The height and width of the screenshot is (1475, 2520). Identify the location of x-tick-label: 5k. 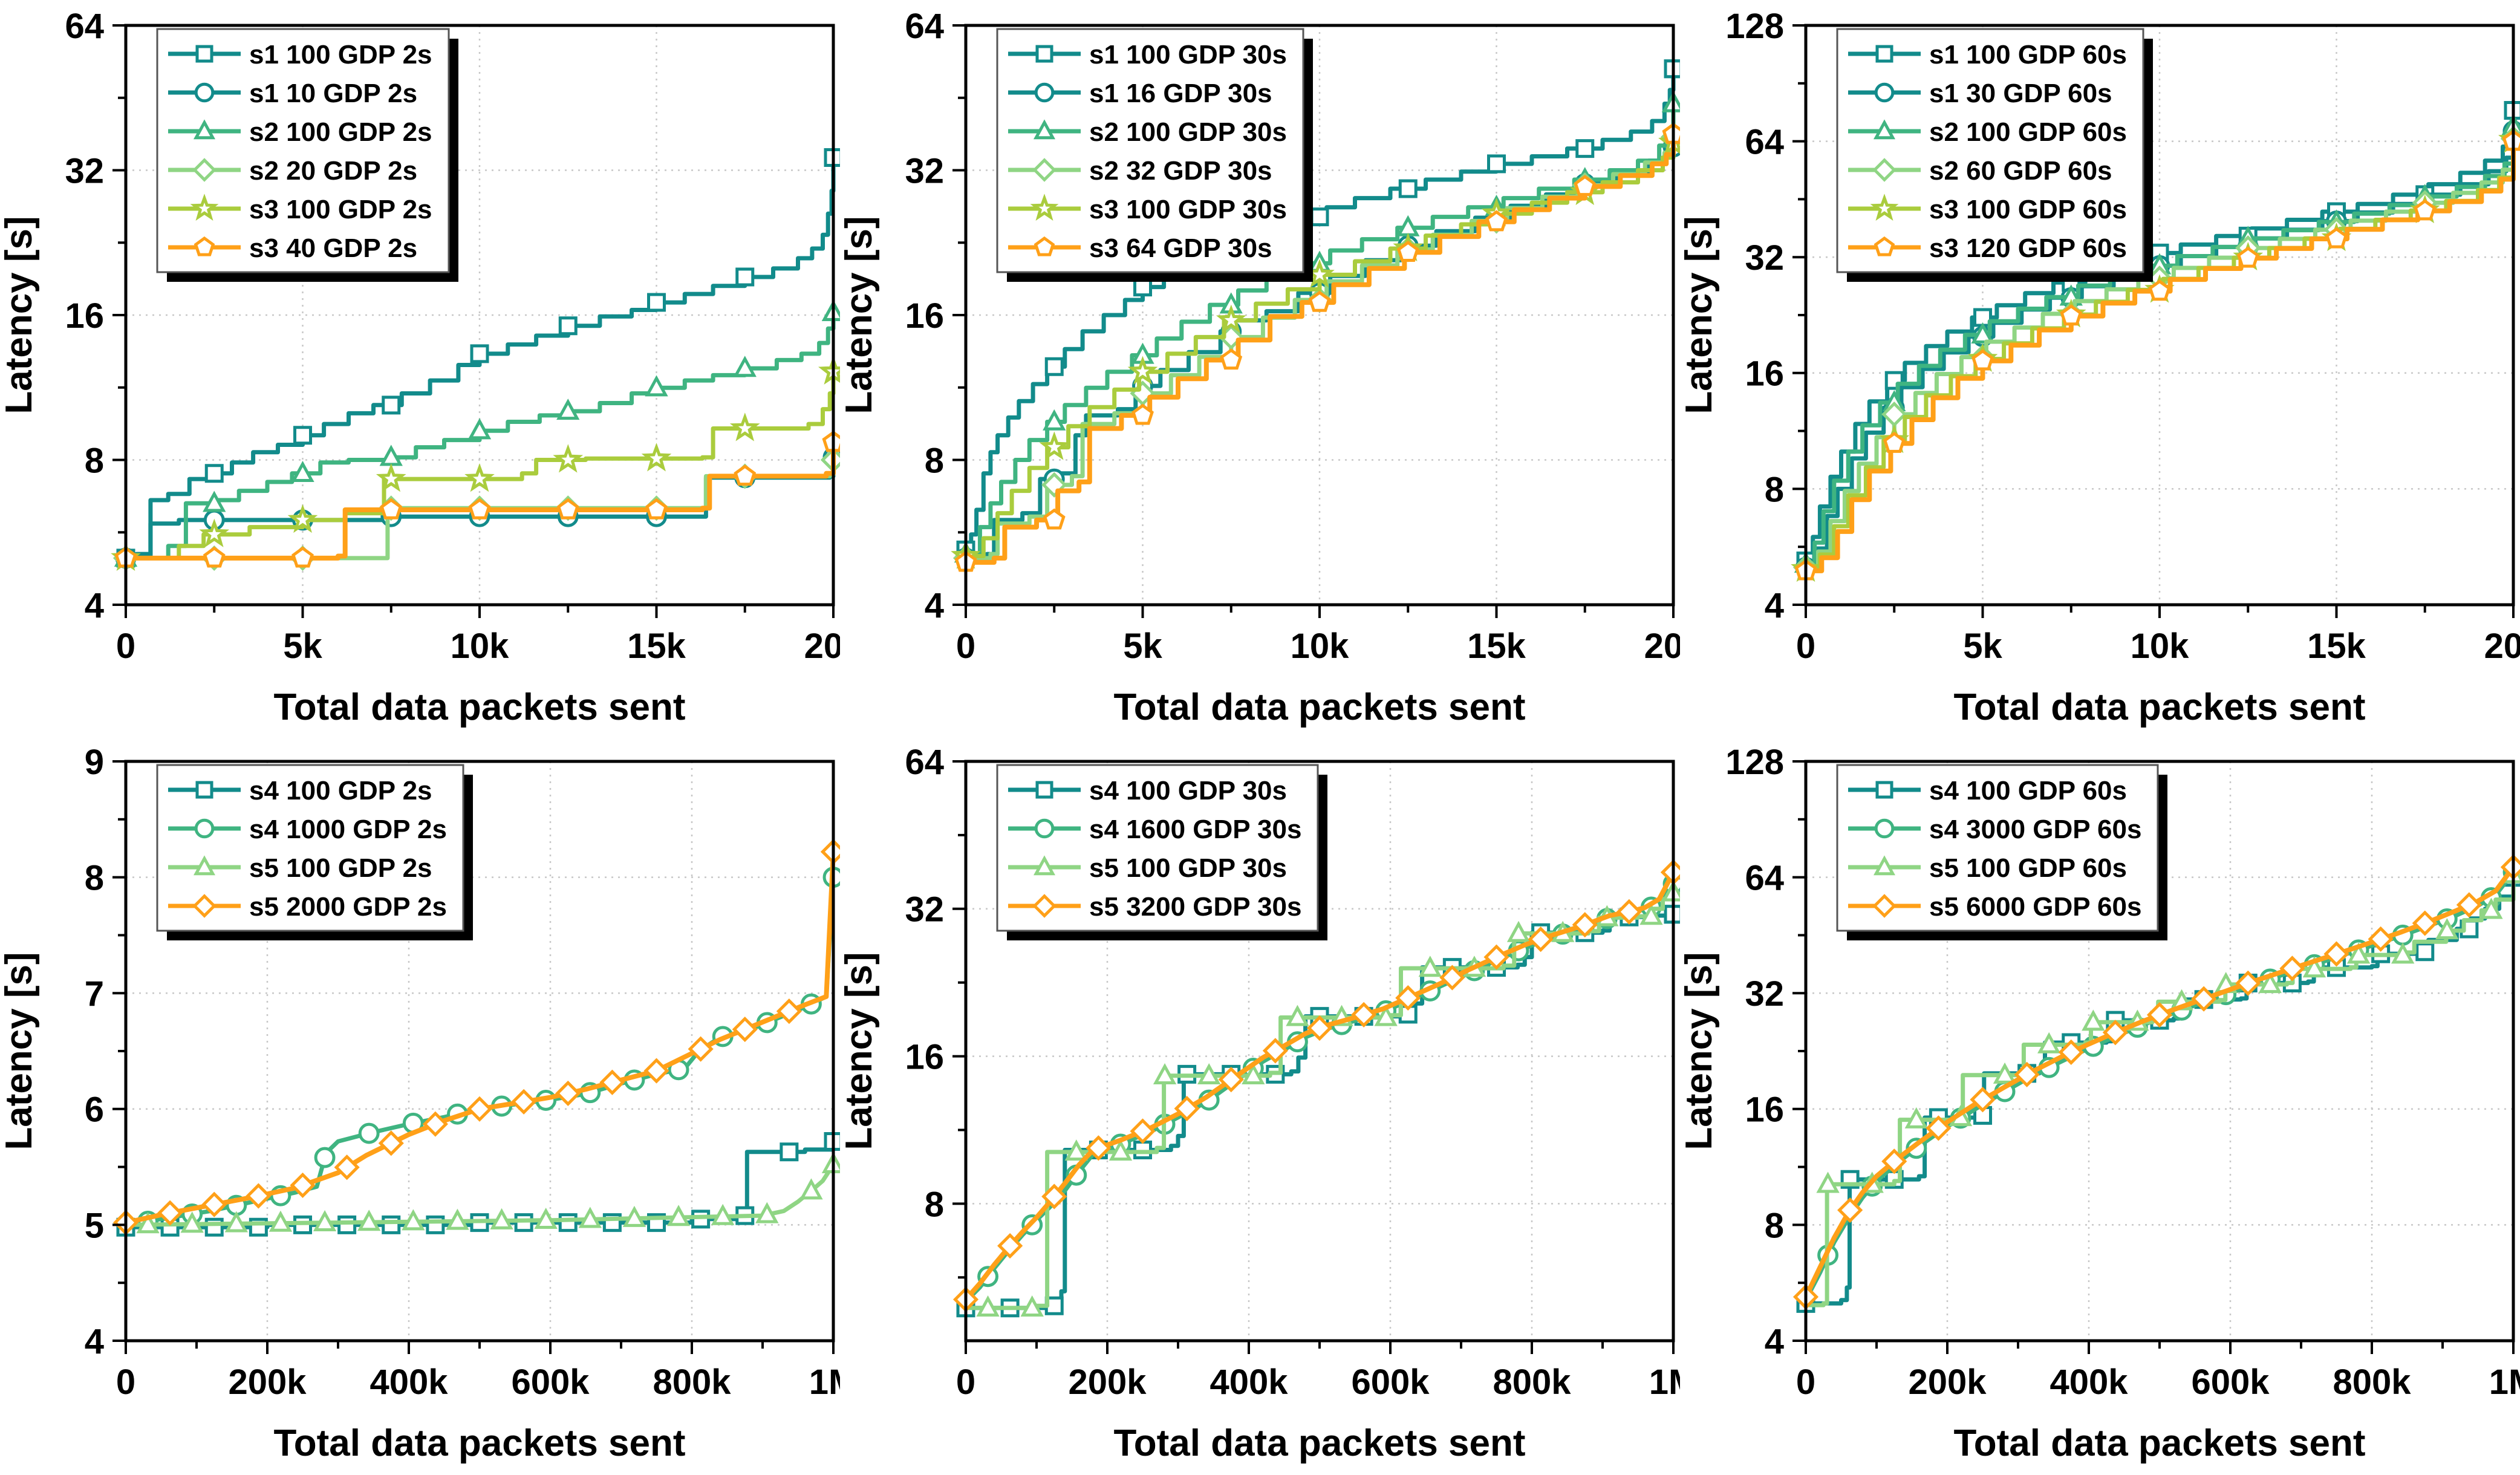
(302, 646).